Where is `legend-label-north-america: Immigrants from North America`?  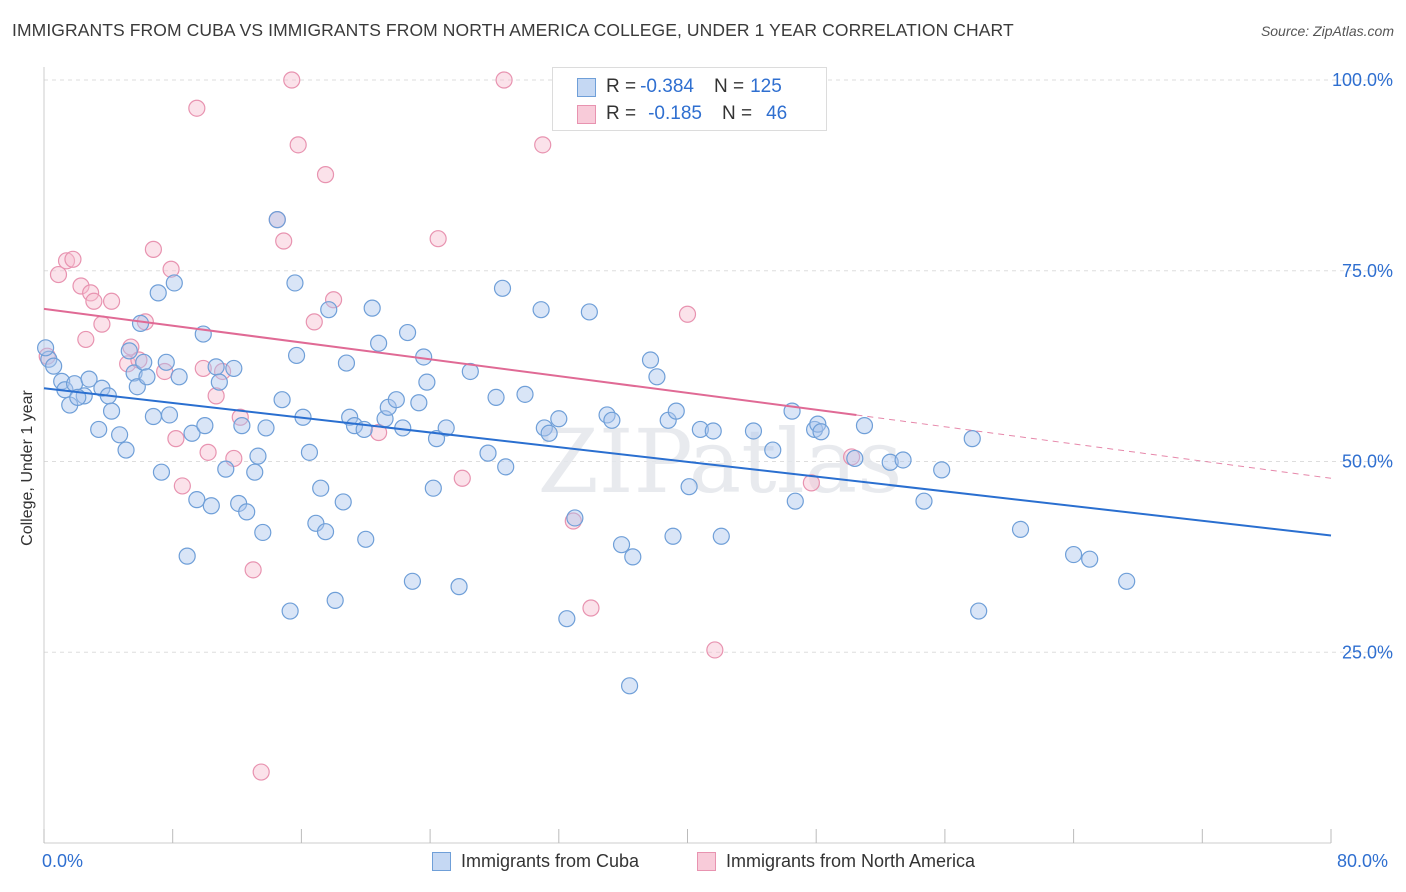
legend-label-north-america: Immigrants from North America is located at coordinates (851, 861).